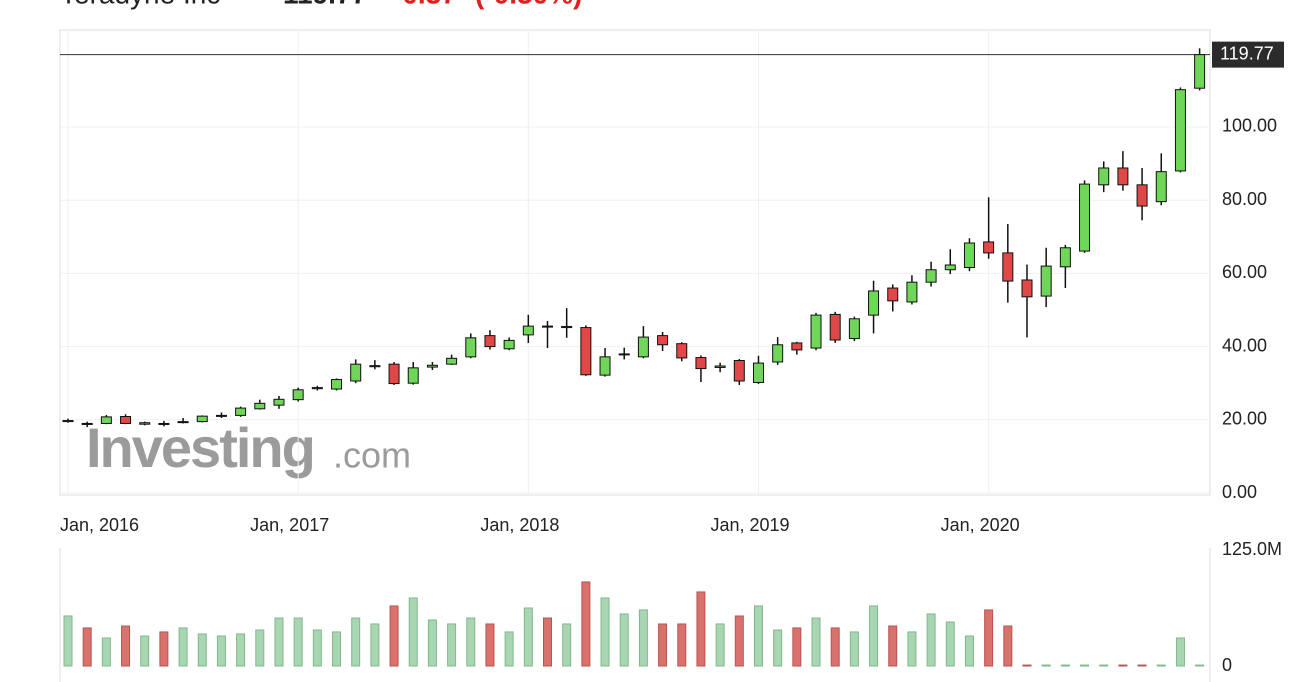  Describe the element at coordinates (1252, 549) in the screenshot. I see `volume-tick-label: 125.0M` at that location.